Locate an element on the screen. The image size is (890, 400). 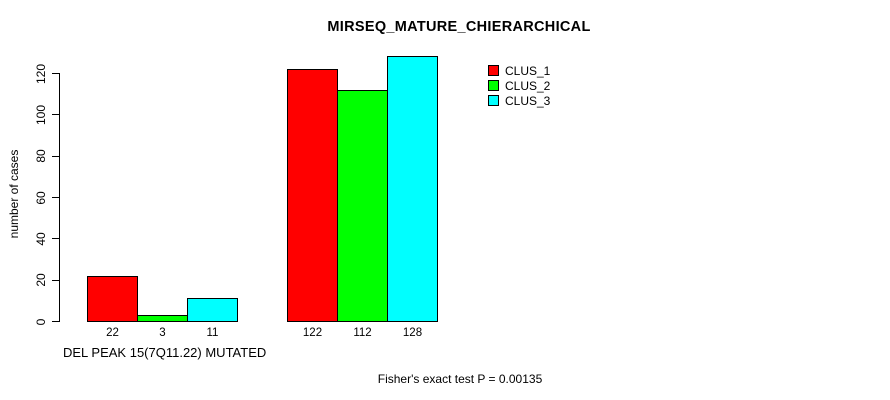
y-tick-label: 60 is located at coordinates (41, 197).